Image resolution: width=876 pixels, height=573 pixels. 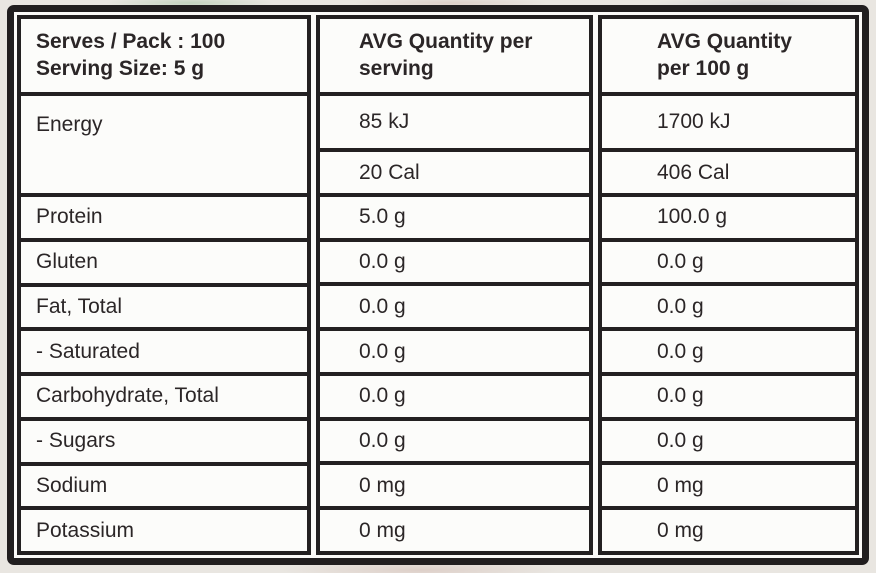 What do you see at coordinates (728, 441) in the screenshot?
I see `value-sugars-per-100g: 0.0 g` at bounding box center [728, 441].